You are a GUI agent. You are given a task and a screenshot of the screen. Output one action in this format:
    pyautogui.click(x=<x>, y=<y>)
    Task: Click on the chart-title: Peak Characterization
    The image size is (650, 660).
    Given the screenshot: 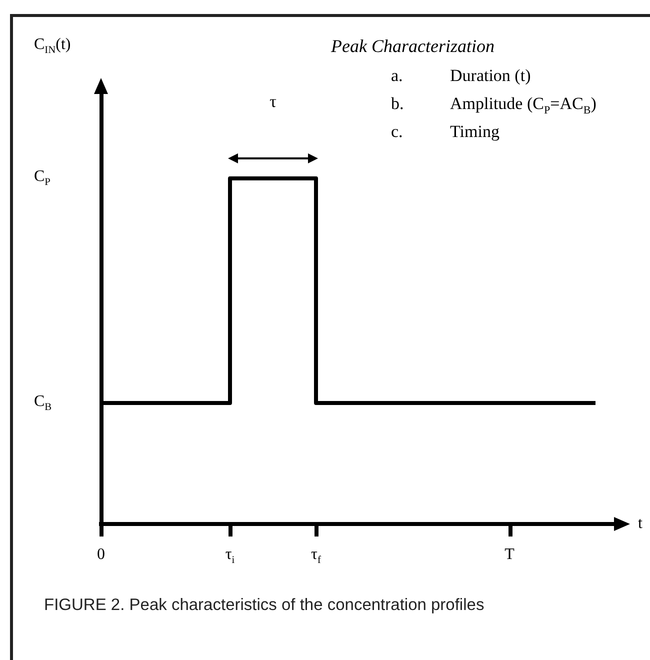 What is the action you would take?
    pyautogui.click(x=412, y=46)
    